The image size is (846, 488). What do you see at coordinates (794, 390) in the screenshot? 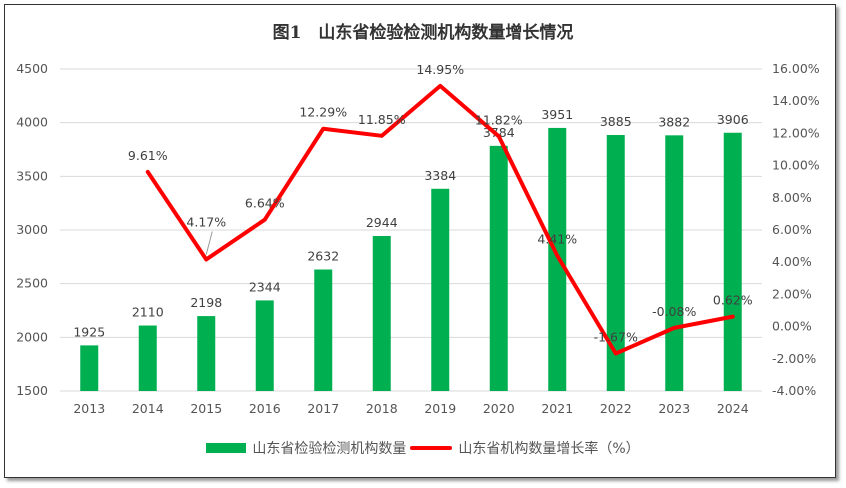
I see `y-right-tick-label: -4.00%` at bounding box center [794, 390].